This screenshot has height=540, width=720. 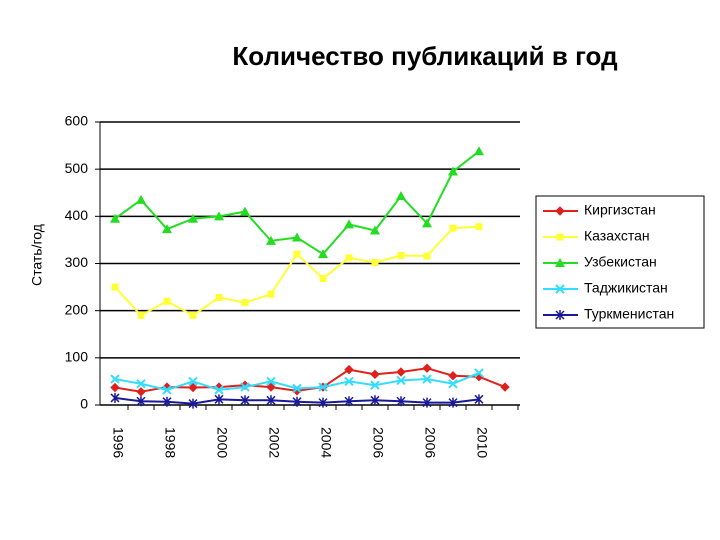 I want to click on x-tick-label: 1998, so click(x=170, y=442).